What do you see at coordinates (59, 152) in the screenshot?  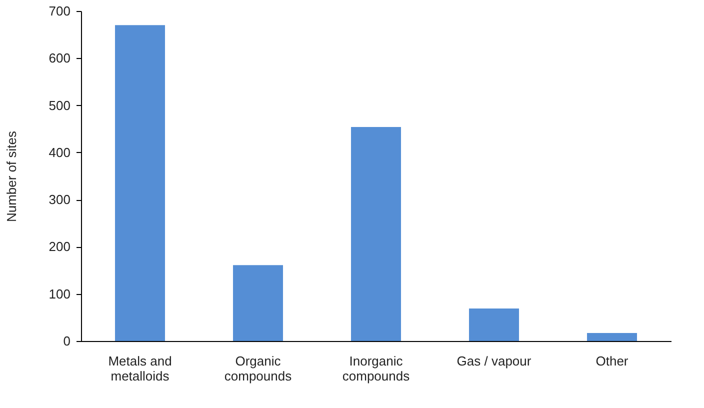 I see `y-tick-label: 400` at bounding box center [59, 152].